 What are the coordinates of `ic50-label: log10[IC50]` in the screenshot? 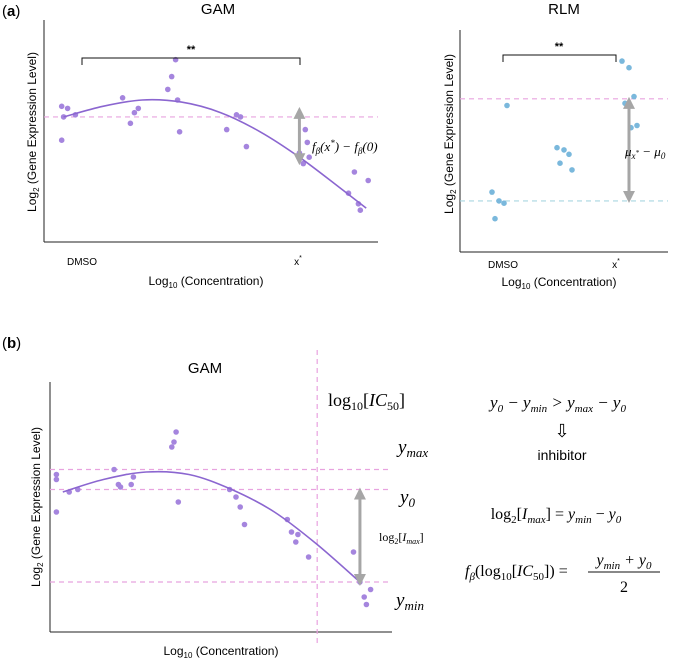 It's located at (366, 401).